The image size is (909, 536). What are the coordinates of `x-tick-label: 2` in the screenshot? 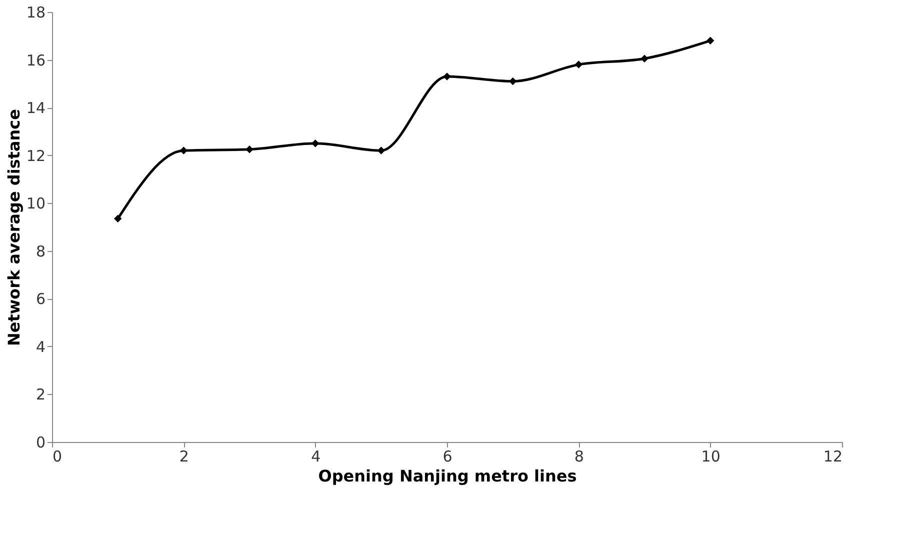 It's located at (184, 457).